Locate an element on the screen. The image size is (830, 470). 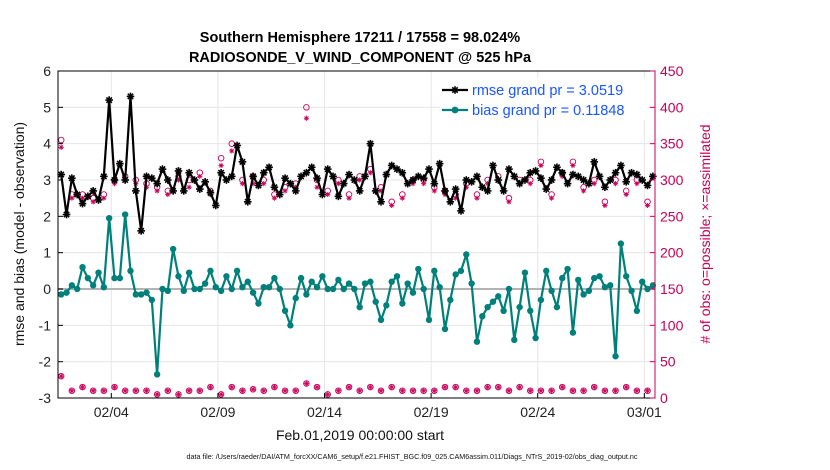
y-axis-right-ticks: 0 50 100 150 200 250 300 350 400 450 is located at coordinates (667, 234).